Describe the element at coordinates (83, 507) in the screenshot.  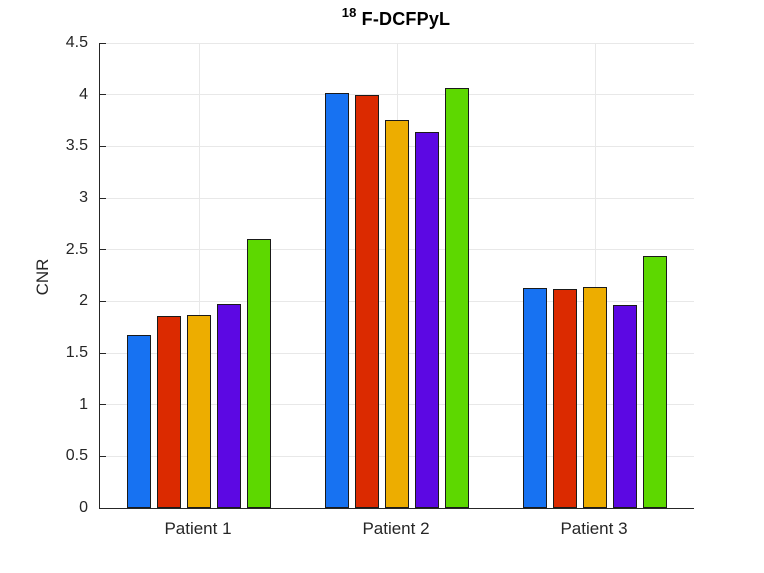
I see `y-tick-label: 0` at that location.